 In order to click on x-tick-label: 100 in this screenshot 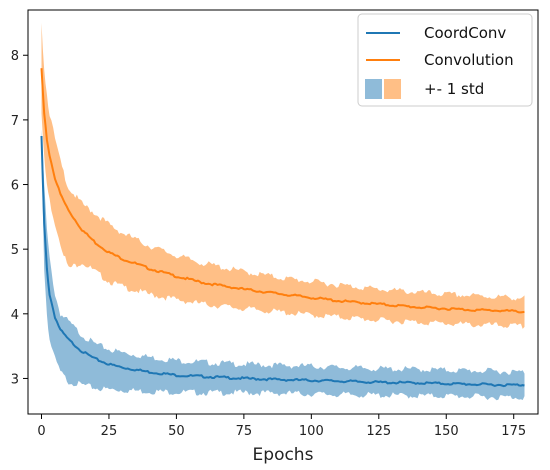, I will do `click(311, 431)`.